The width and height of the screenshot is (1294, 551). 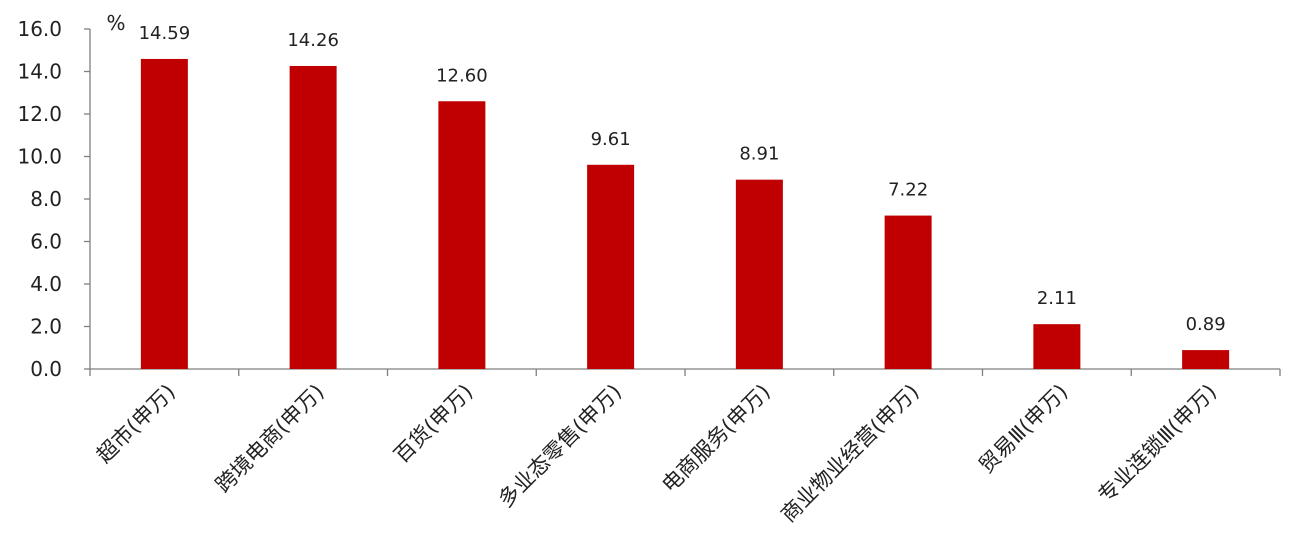 I want to click on data-label: 12.60, so click(x=462, y=75).